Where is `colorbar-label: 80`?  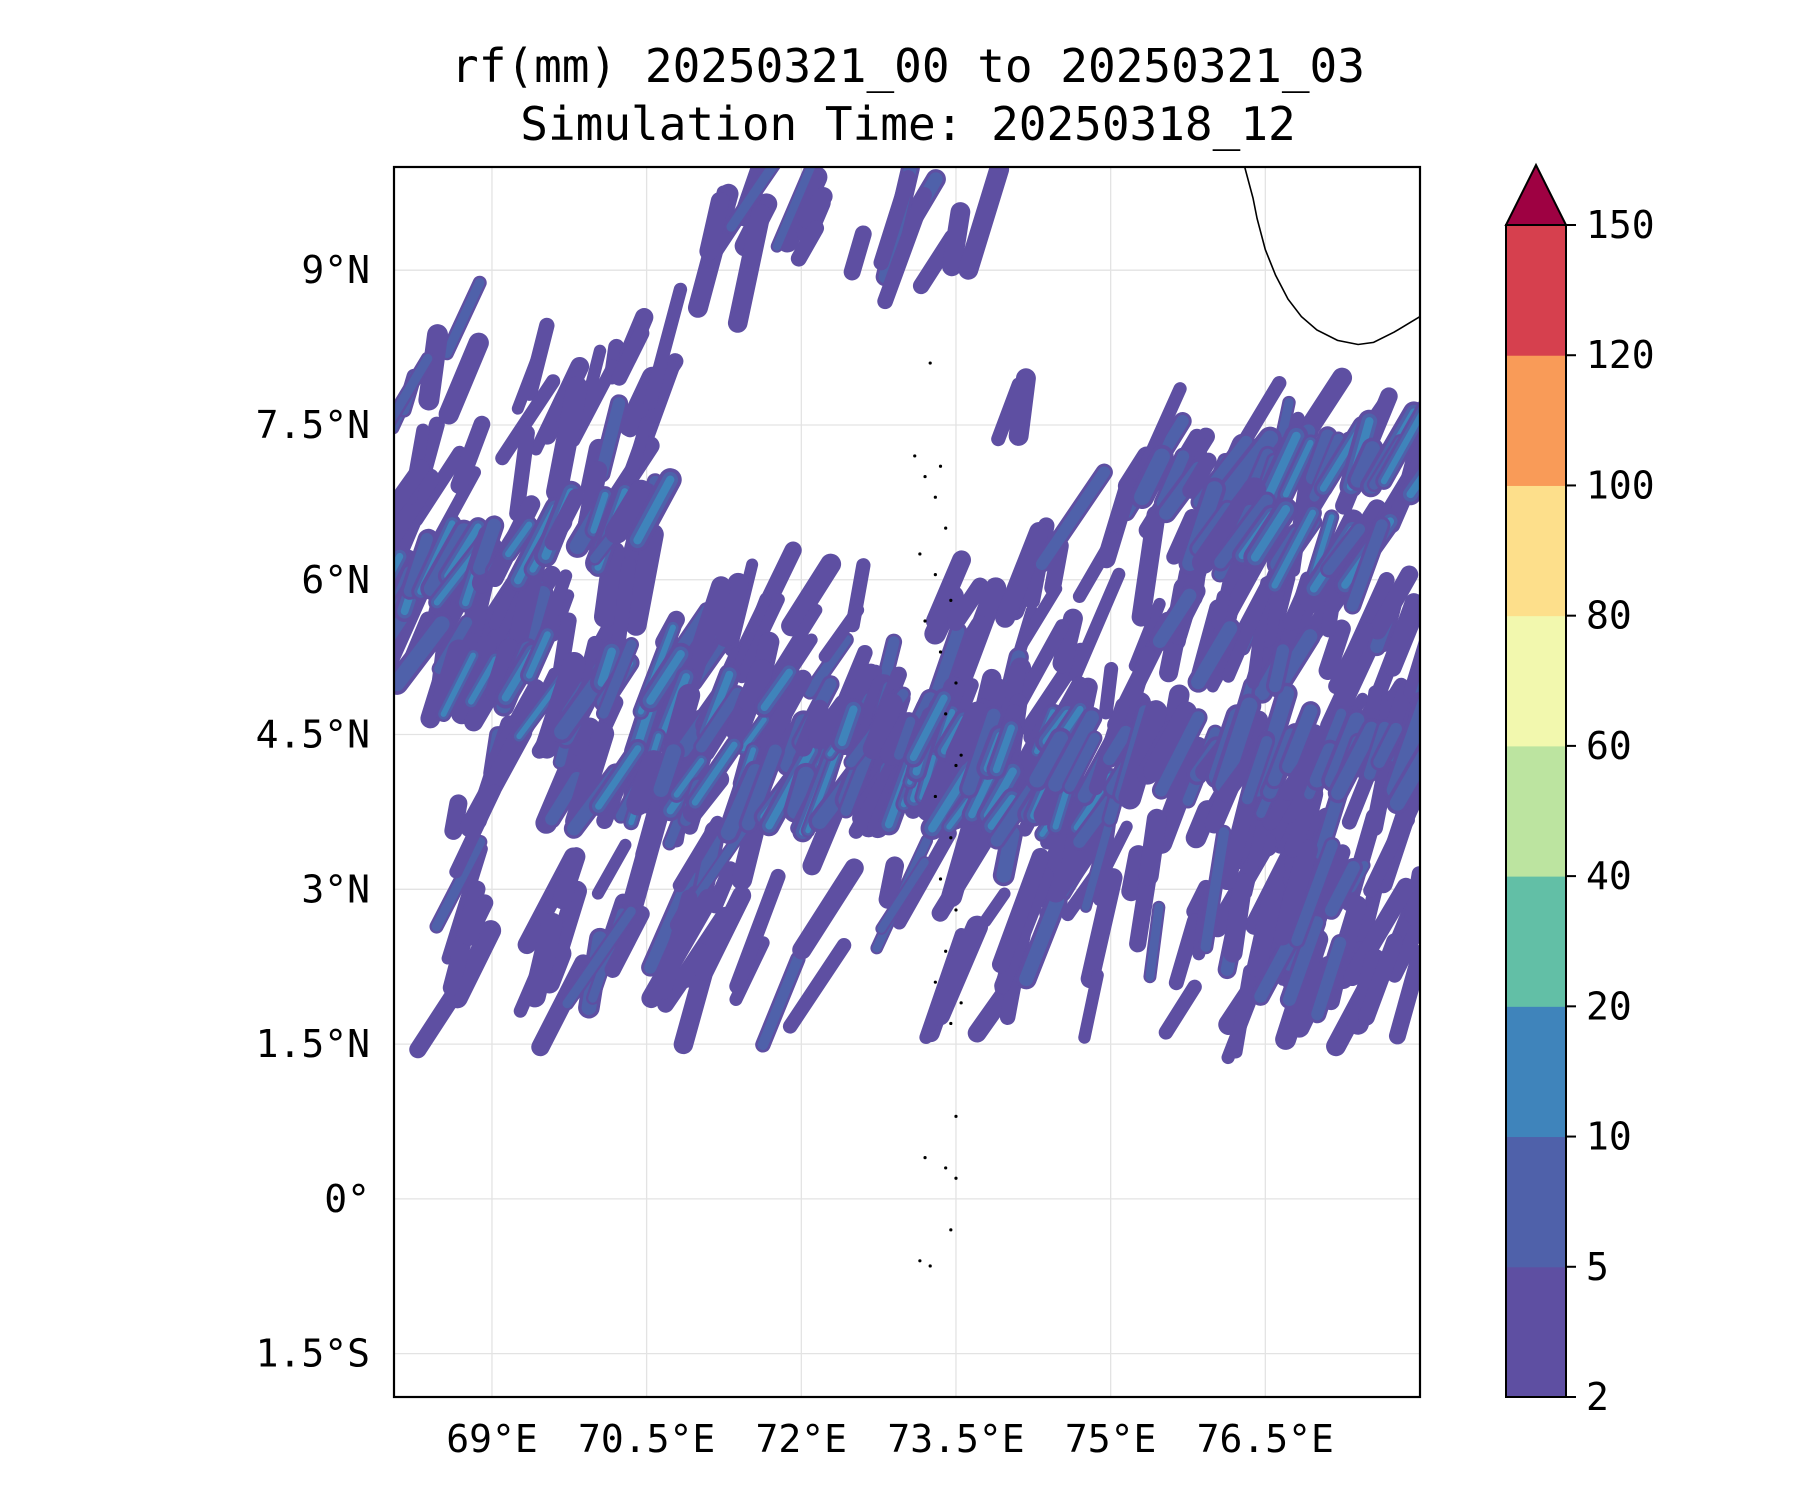
colorbar-label: 80 is located at coordinates (1609, 616).